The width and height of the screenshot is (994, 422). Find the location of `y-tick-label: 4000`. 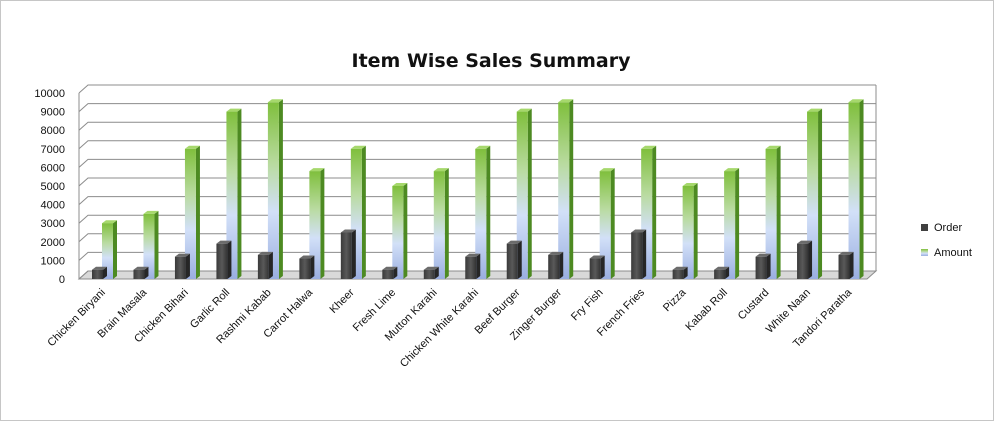

y-tick-label: 4000 is located at coordinates (53, 206).